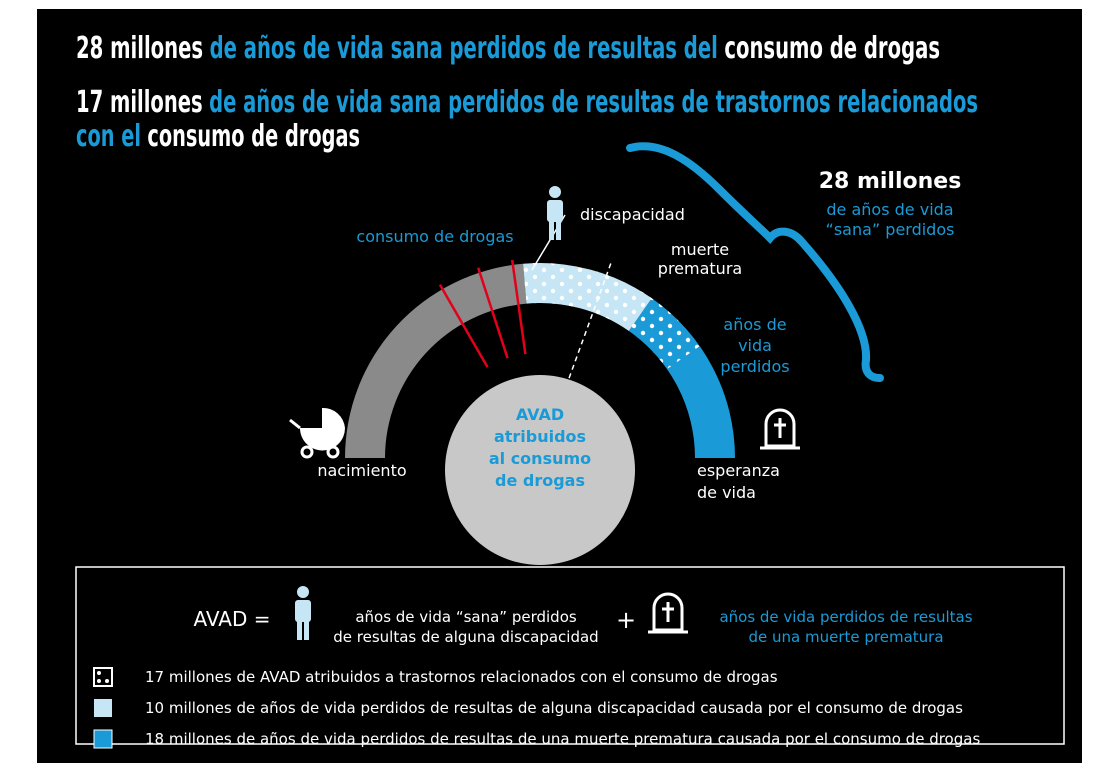 The width and height of the screenshot is (1118, 776). I want to click on life-arc, so click(540, 358).